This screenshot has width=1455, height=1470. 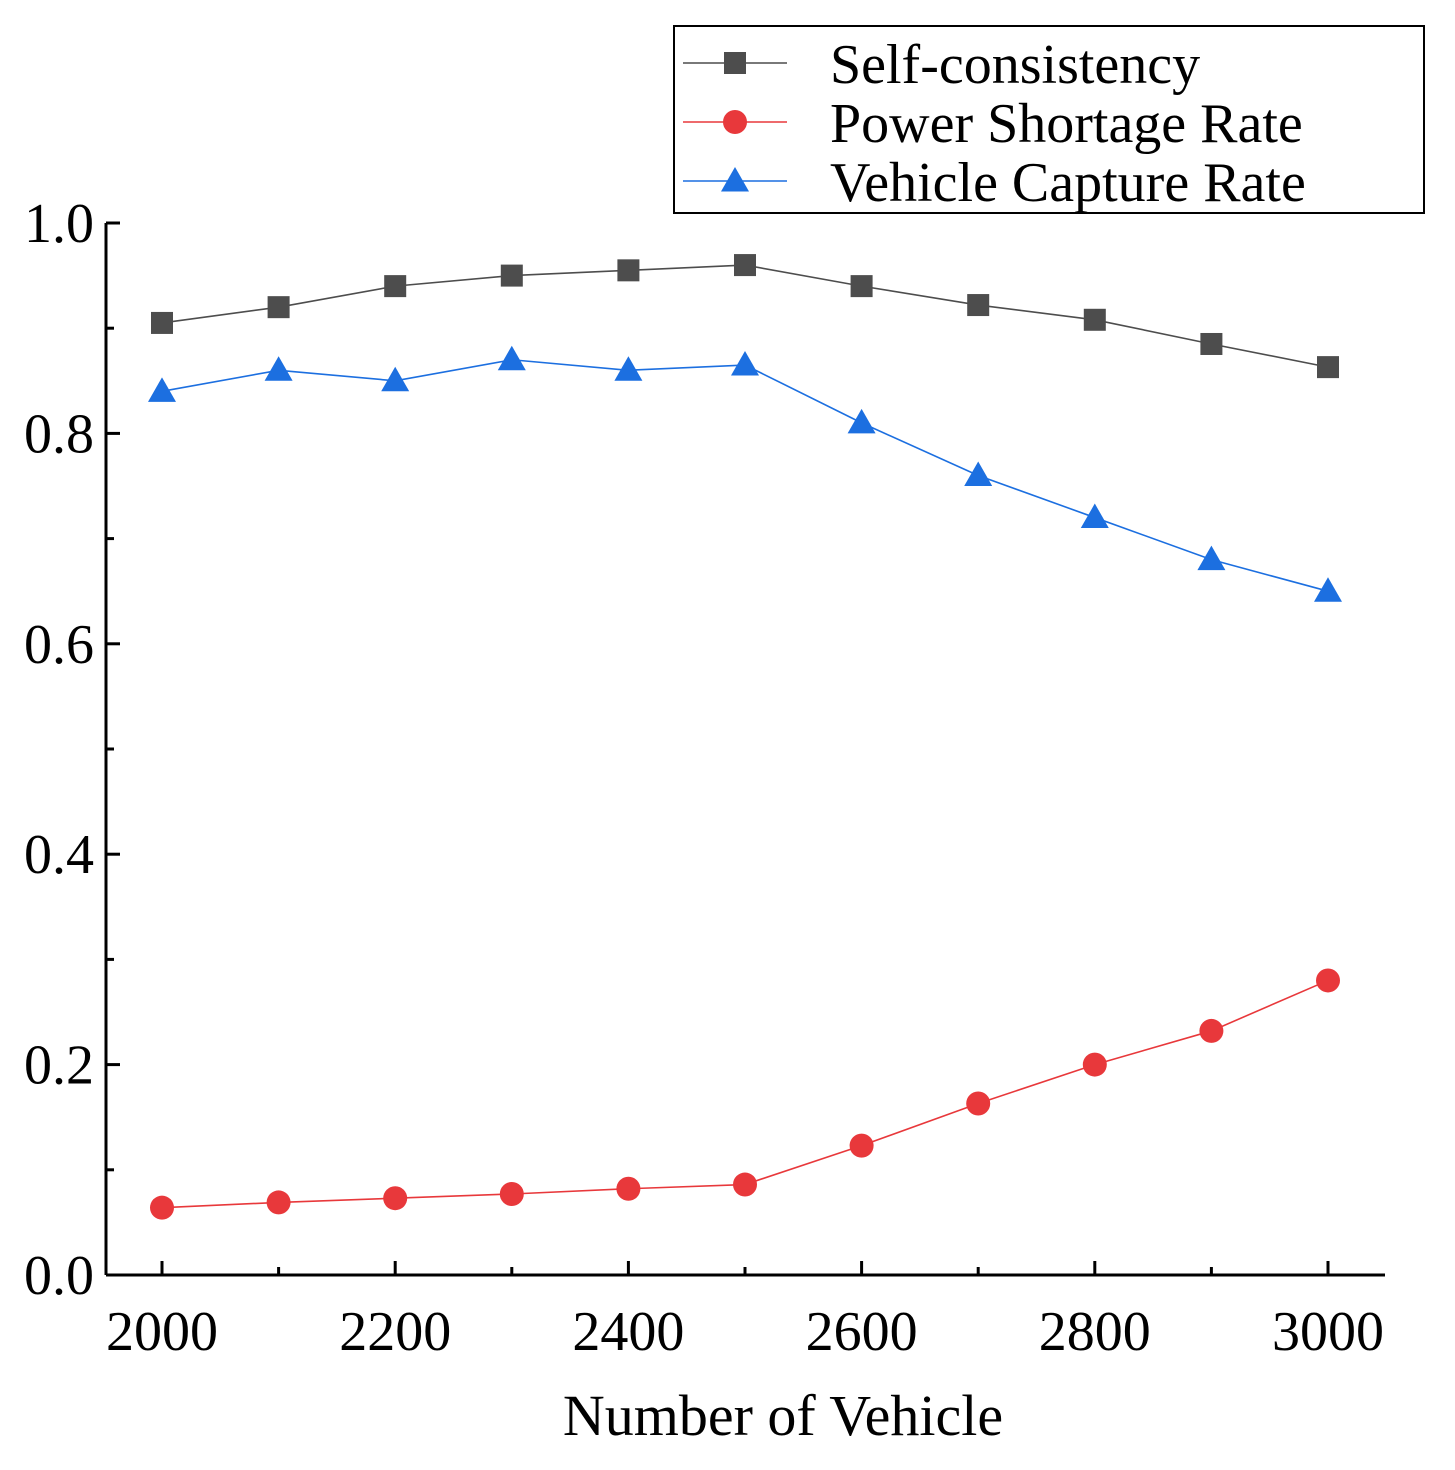 What do you see at coordinates (59, 1276) in the screenshot?
I see `y-tick-label: 0.0` at bounding box center [59, 1276].